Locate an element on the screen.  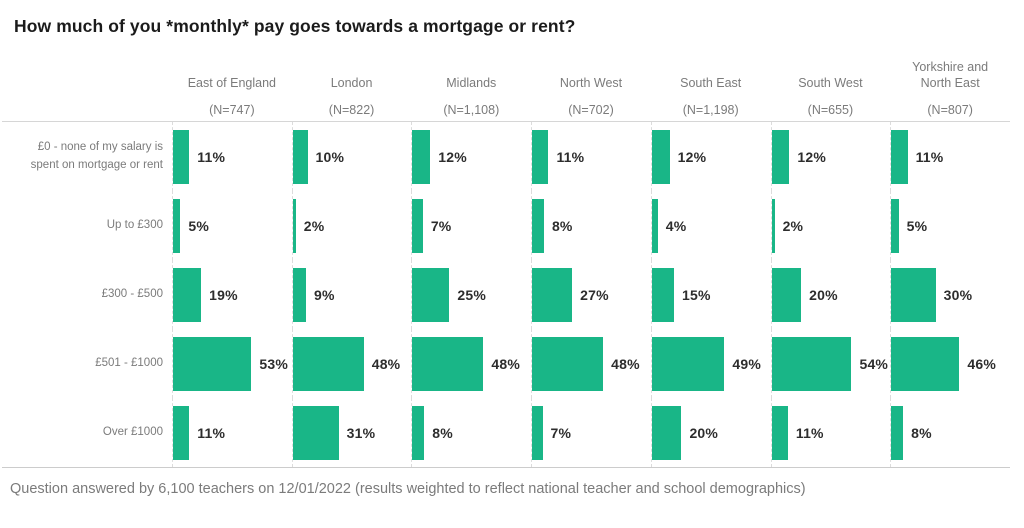
bar-value-label: 31% is located at coordinates (361, 432).